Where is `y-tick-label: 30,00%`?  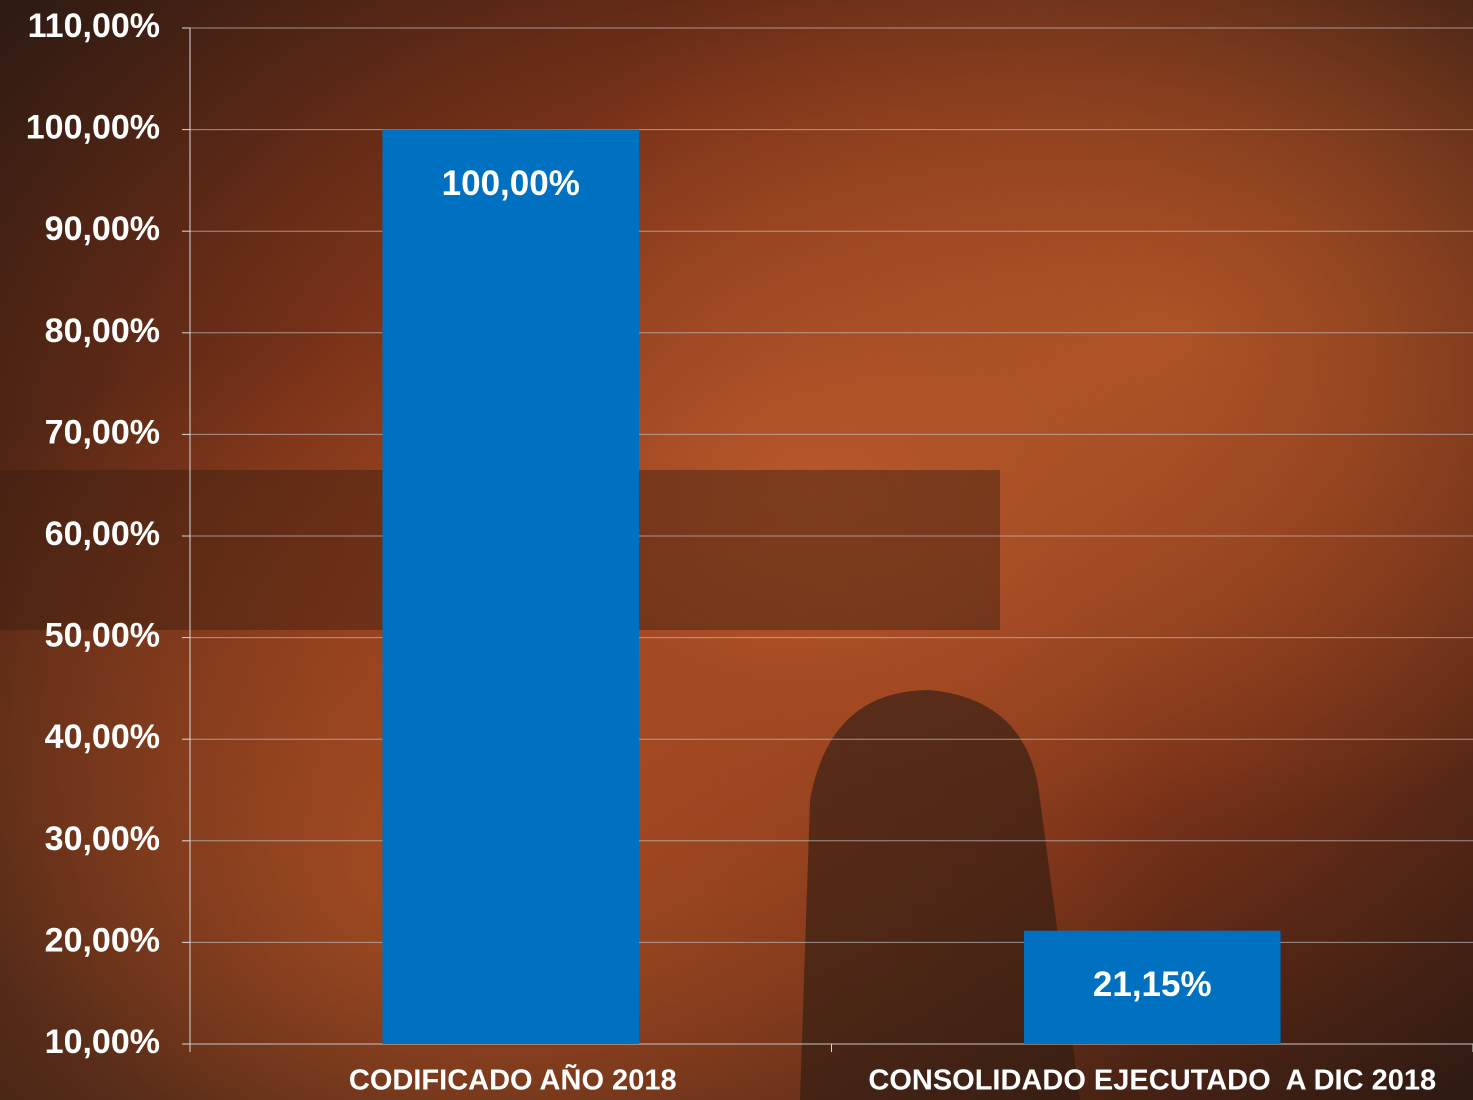
y-tick-label: 30,00% is located at coordinates (102, 839).